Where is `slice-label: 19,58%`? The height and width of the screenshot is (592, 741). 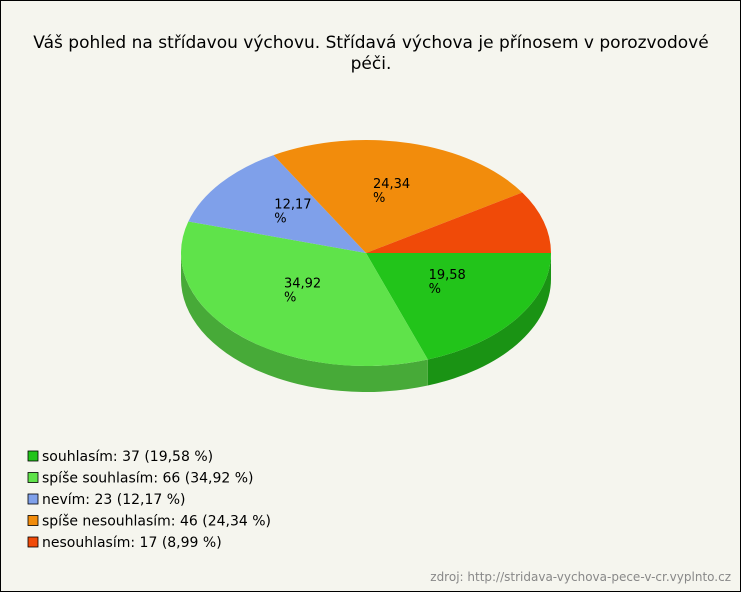 slice-label: 19,58% is located at coordinates (447, 282).